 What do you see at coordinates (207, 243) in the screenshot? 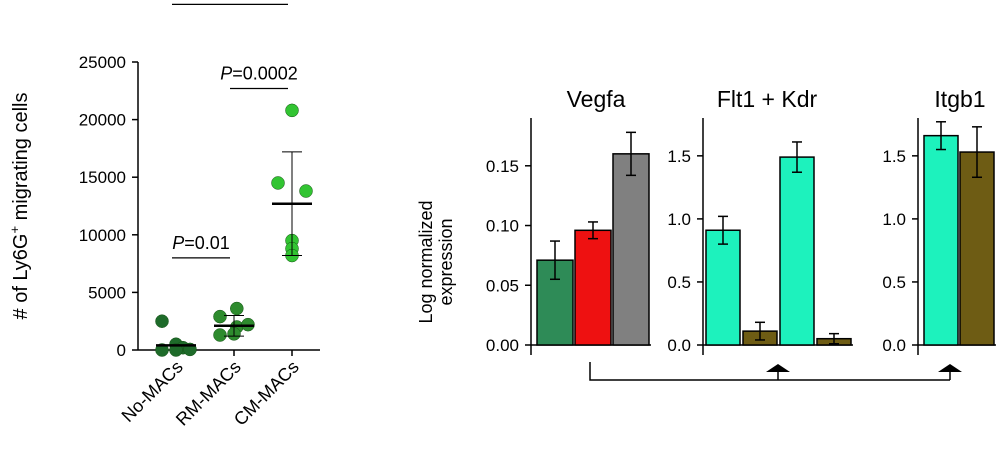
I see `p-value: =0.01` at bounding box center [207, 243].